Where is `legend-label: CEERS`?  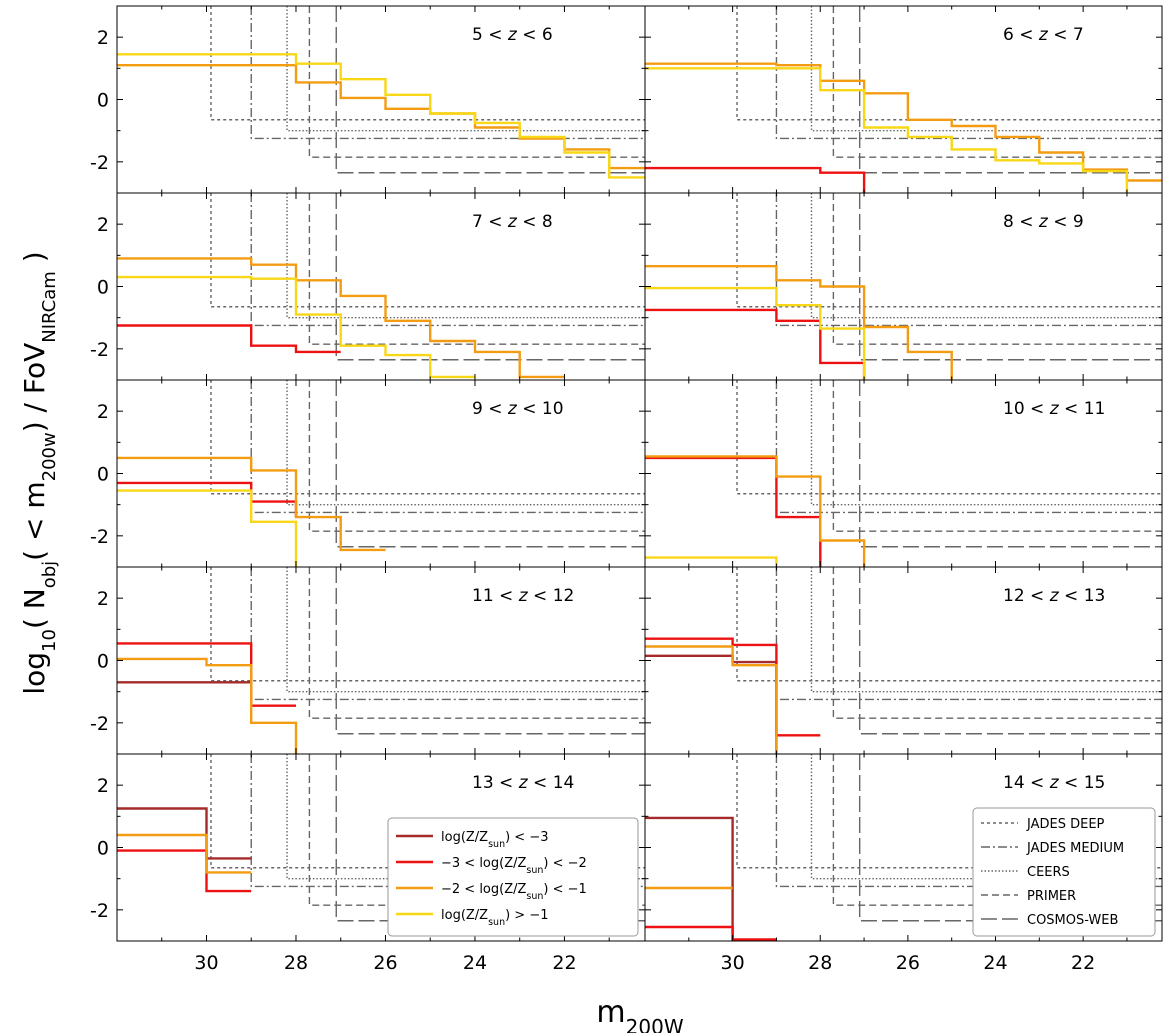 legend-label: CEERS is located at coordinates (1048, 872).